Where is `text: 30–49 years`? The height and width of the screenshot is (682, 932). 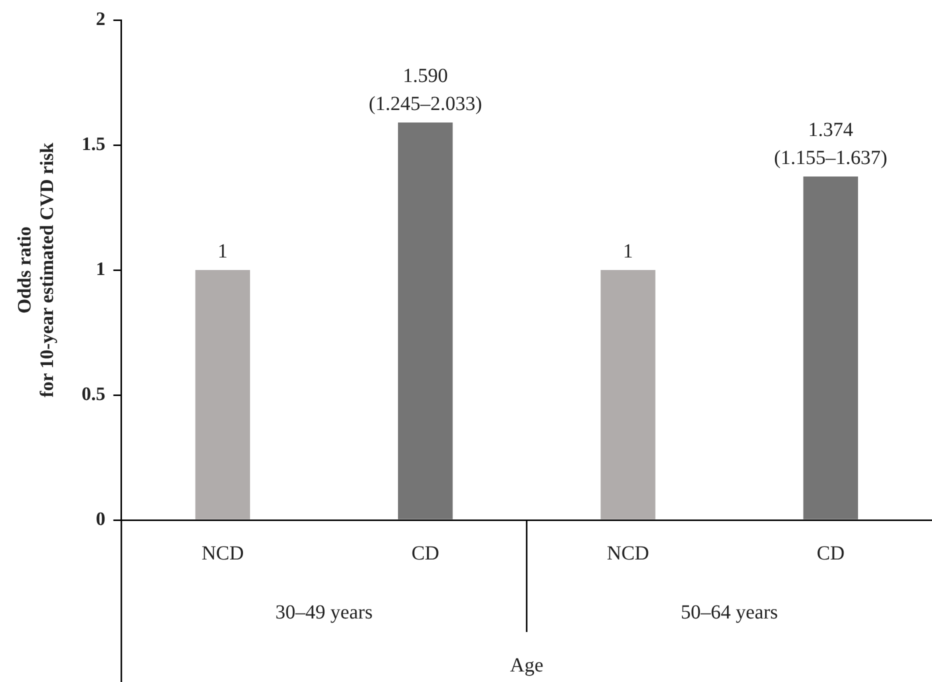
text: 30–49 years is located at coordinates (324, 612).